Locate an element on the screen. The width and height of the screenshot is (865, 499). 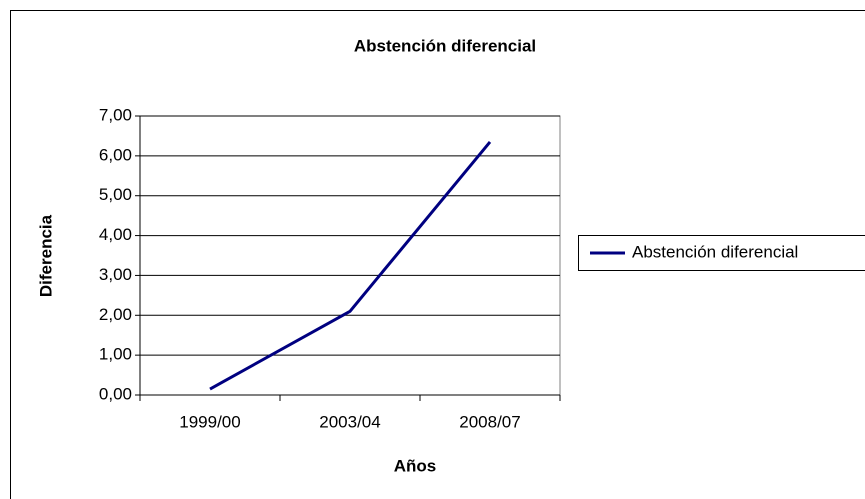
x-axis-label: Años is located at coordinates (415, 465).